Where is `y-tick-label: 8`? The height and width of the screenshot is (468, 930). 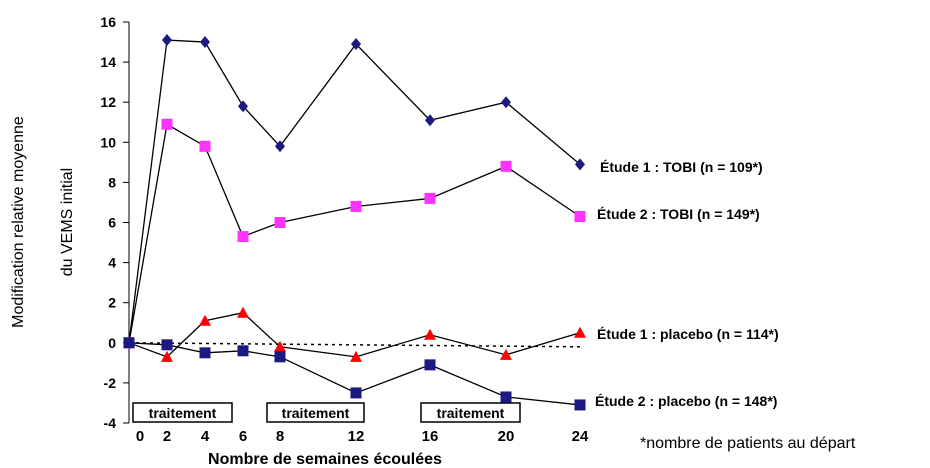
y-tick-label: 8 is located at coordinates (112, 182).